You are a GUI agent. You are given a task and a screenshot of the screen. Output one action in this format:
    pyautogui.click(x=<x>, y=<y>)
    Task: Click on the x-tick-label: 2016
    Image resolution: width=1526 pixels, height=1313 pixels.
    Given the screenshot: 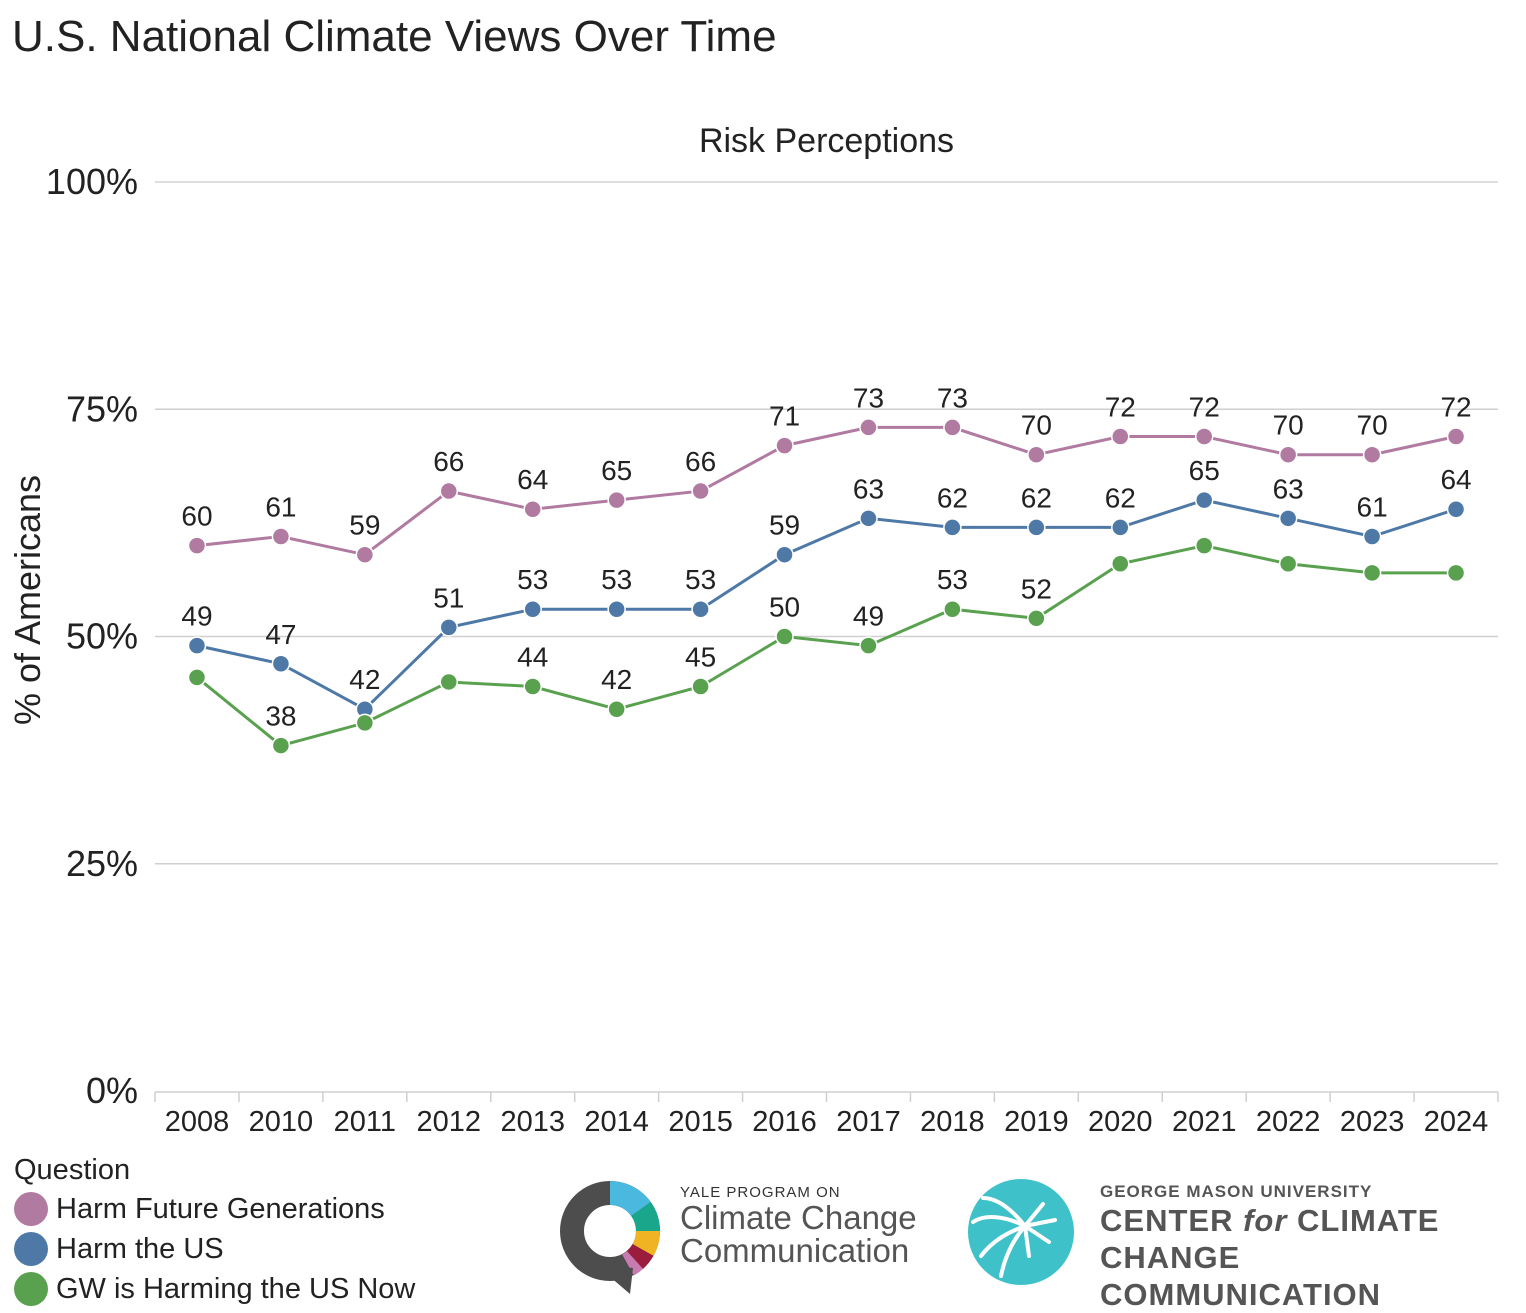 What is the action you would take?
    pyautogui.click(x=784, y=1122)
    